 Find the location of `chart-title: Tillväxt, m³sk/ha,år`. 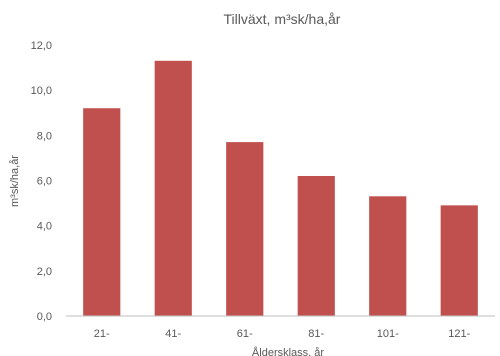

chart-title: Tillväxt, m³sk/ha,år is located at coordinates (282, 19).